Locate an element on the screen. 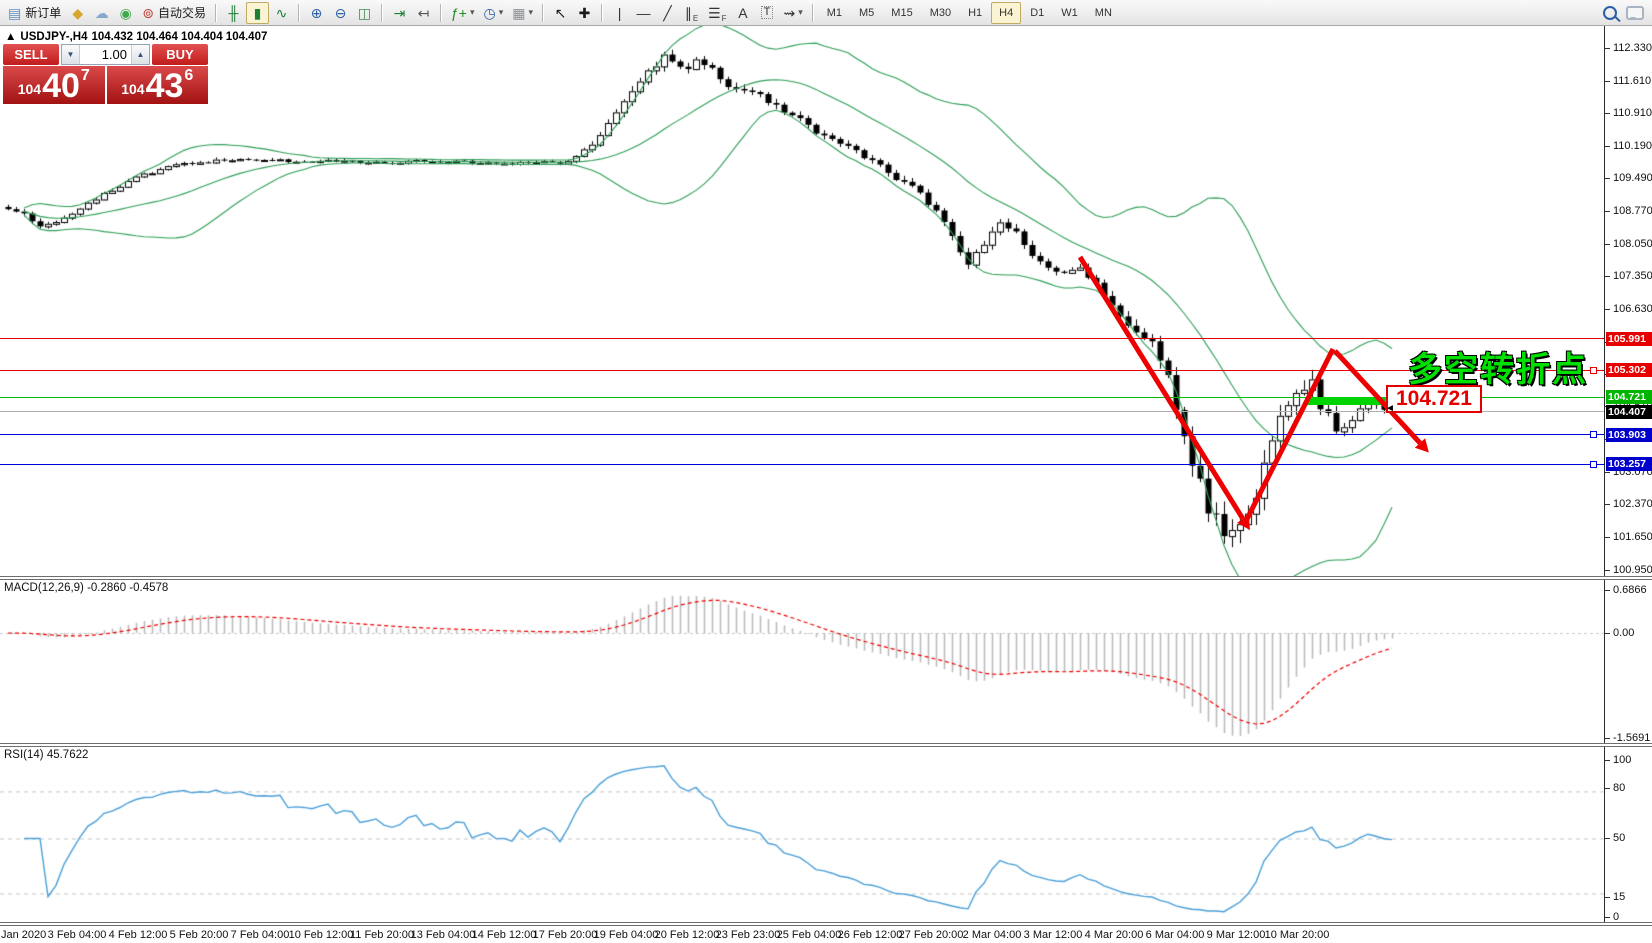  buy-price: 104 43 6 is located at coordinates (157, 85).